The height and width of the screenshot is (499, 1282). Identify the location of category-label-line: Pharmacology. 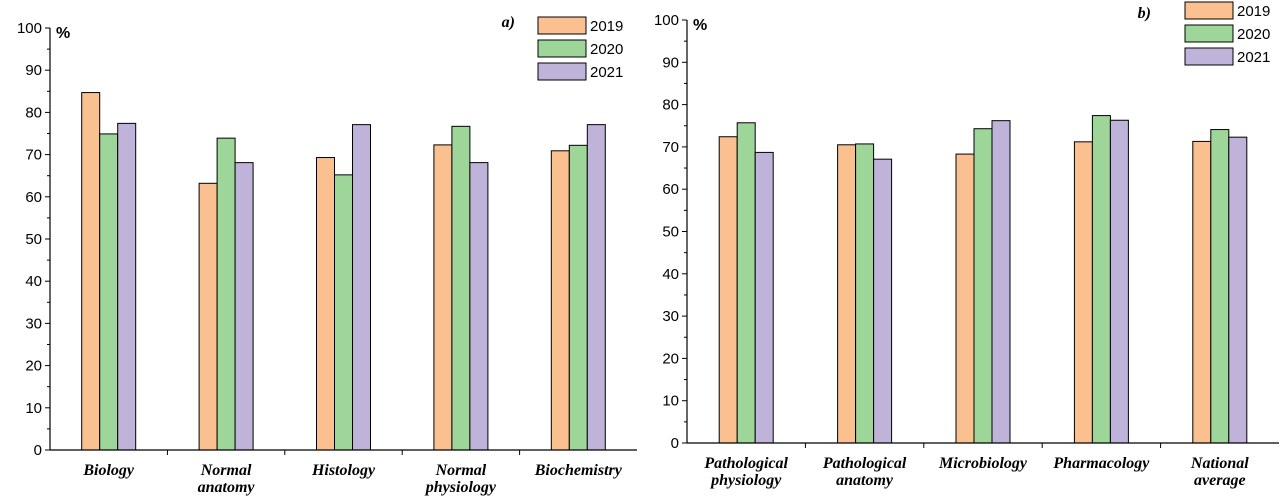
(1101, 463).